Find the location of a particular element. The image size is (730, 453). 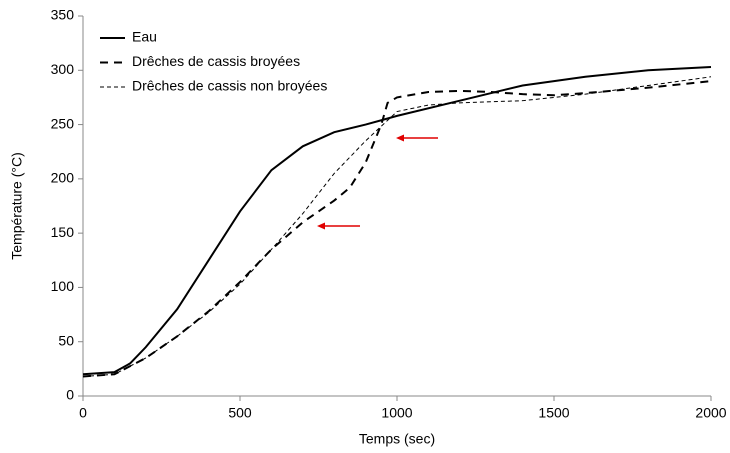

y-tick-label: 0 is located at coordinates (70, 395).